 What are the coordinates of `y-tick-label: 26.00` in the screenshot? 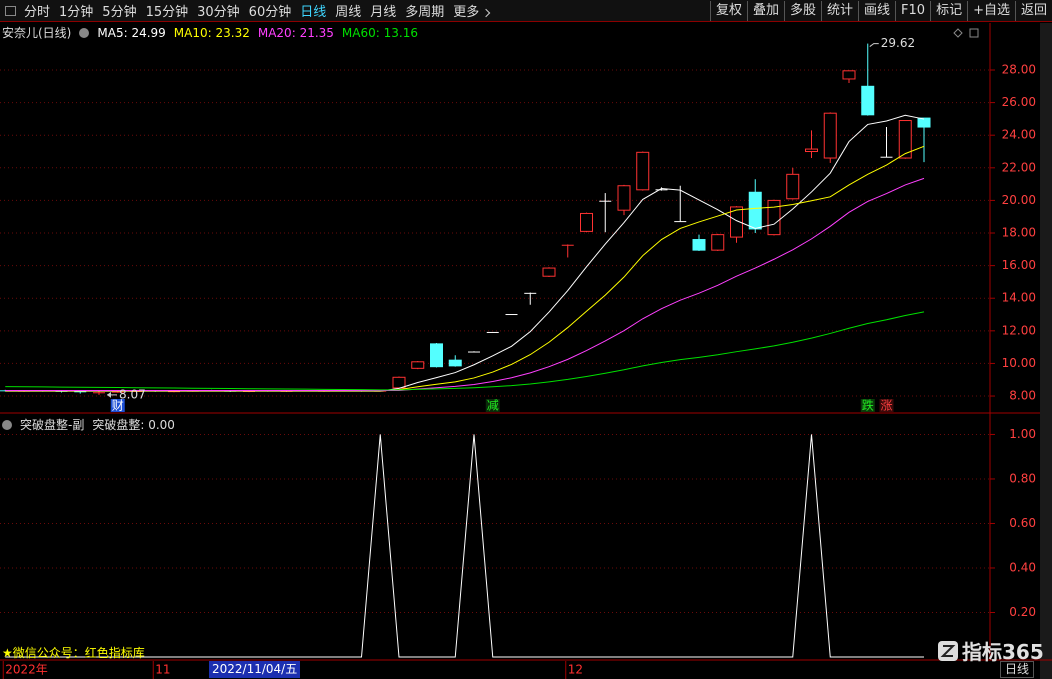 It's located at (1019, 102).